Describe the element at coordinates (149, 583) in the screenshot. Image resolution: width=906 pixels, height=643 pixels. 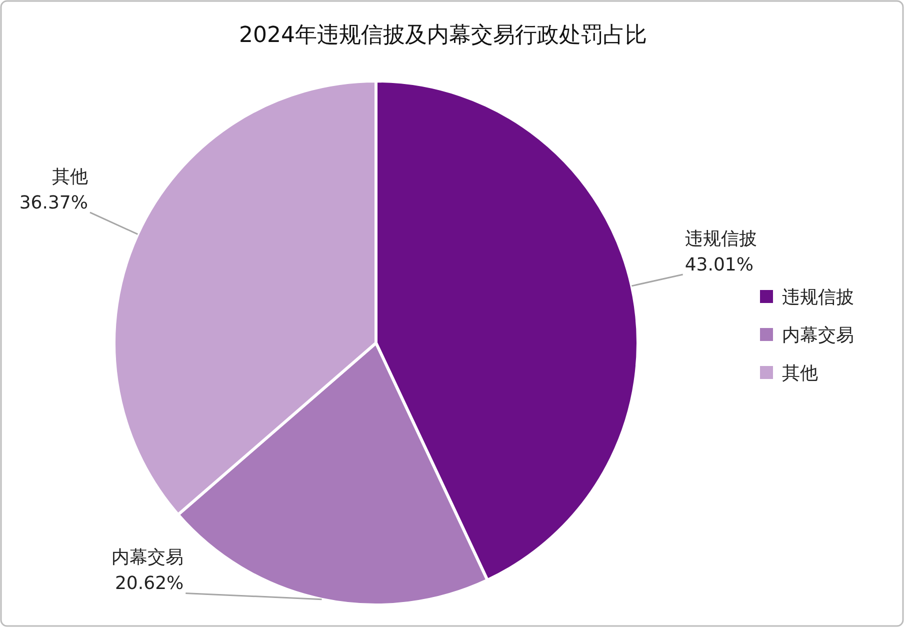
I see `data-label: 20.62%` at that location.